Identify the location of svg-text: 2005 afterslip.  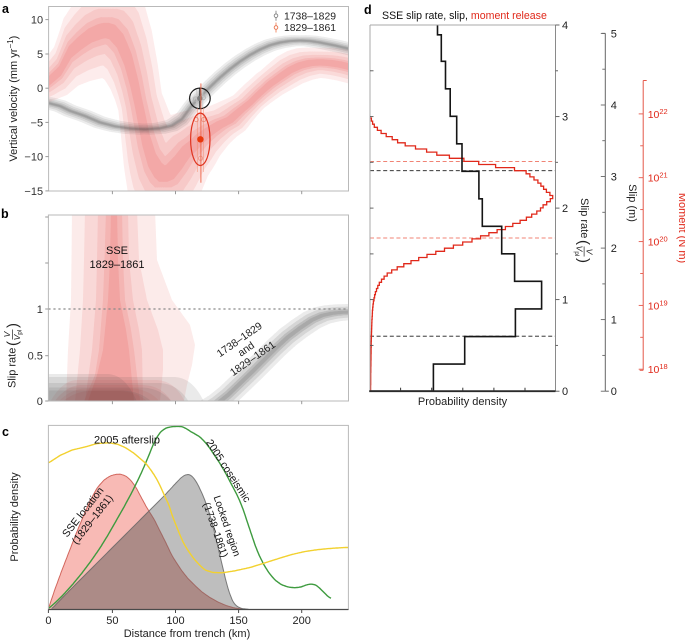
(127, 441).